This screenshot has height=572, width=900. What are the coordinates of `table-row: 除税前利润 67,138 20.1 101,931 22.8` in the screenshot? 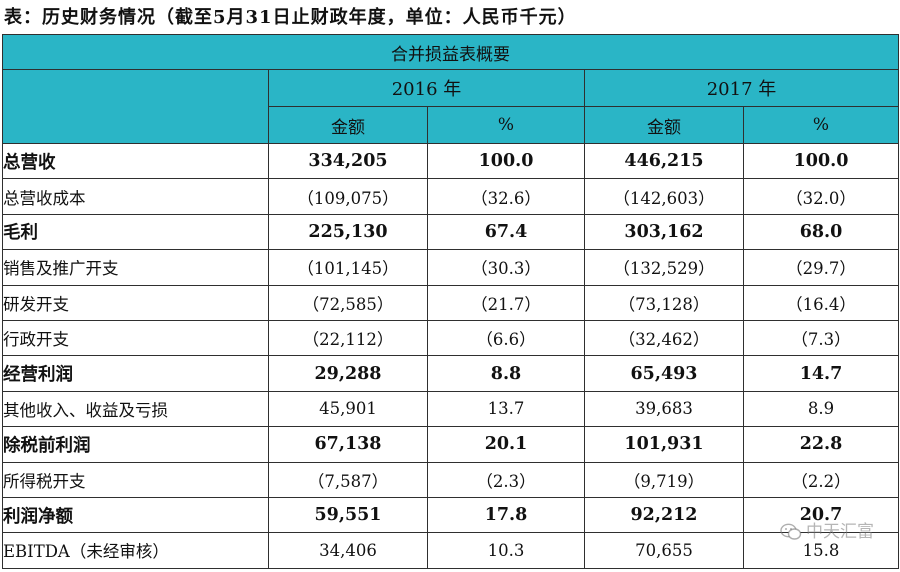 It's located at (450, 444).